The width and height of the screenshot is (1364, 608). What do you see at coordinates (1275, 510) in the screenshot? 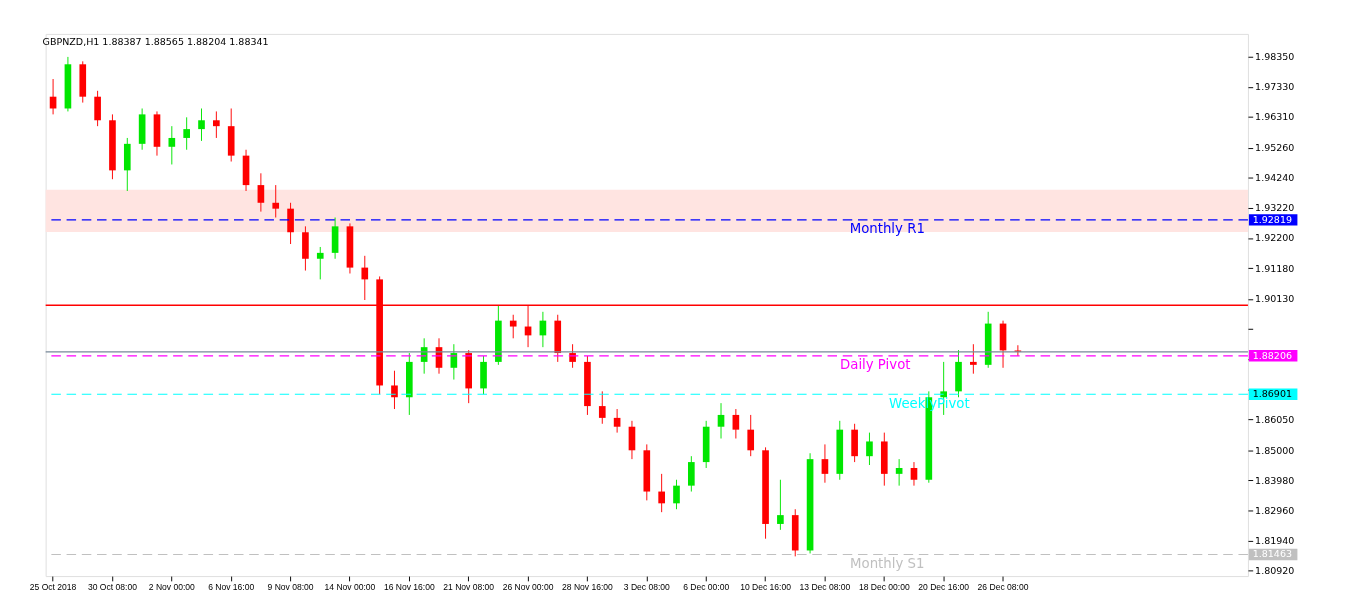
I see `y-tick-label: 1.82960` at bounding box center [1275, 510].